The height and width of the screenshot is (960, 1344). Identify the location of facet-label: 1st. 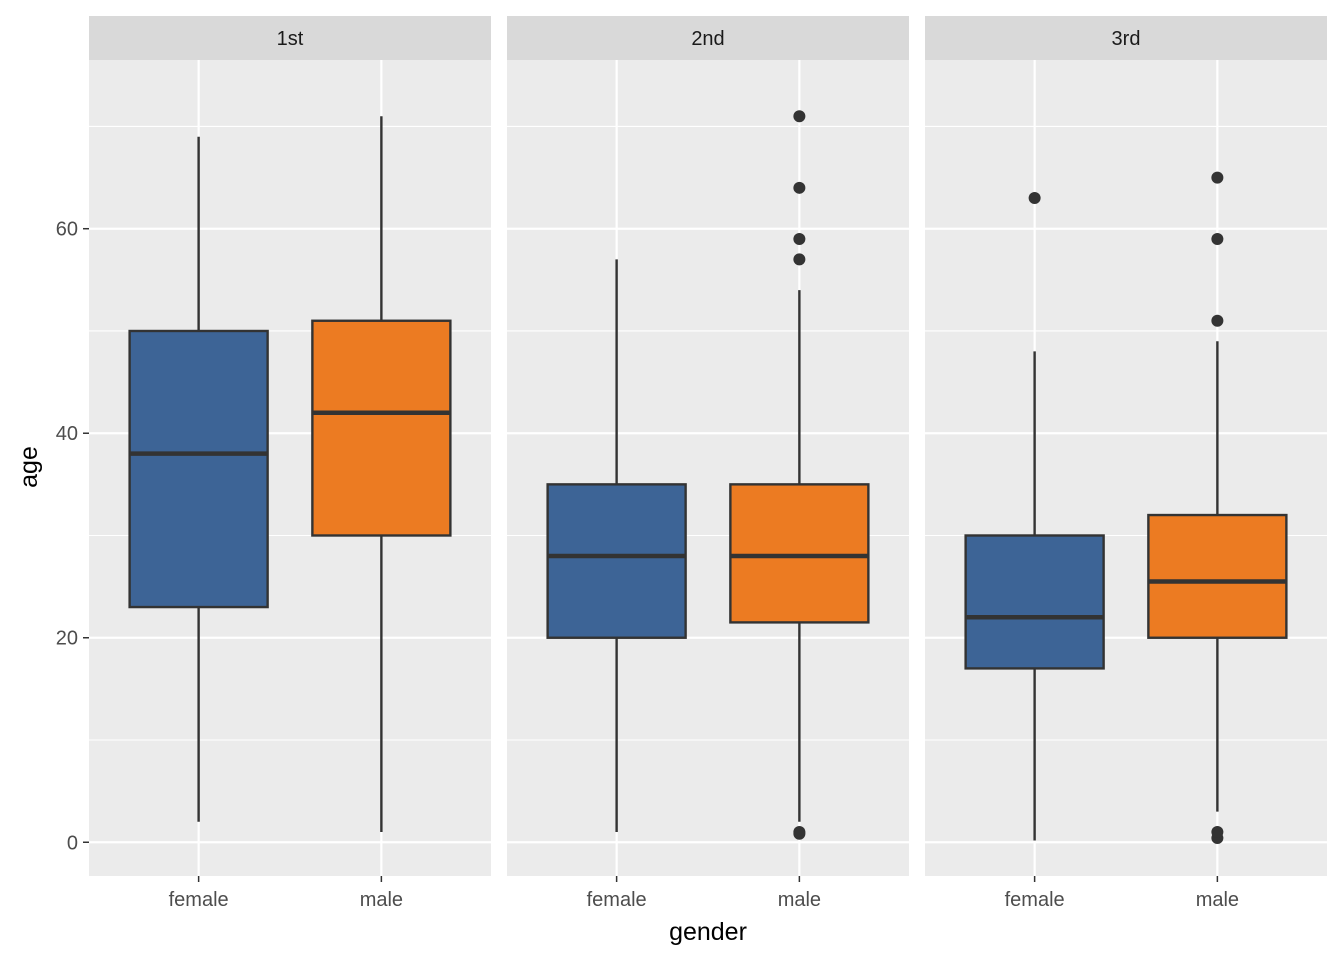
(290, 39).